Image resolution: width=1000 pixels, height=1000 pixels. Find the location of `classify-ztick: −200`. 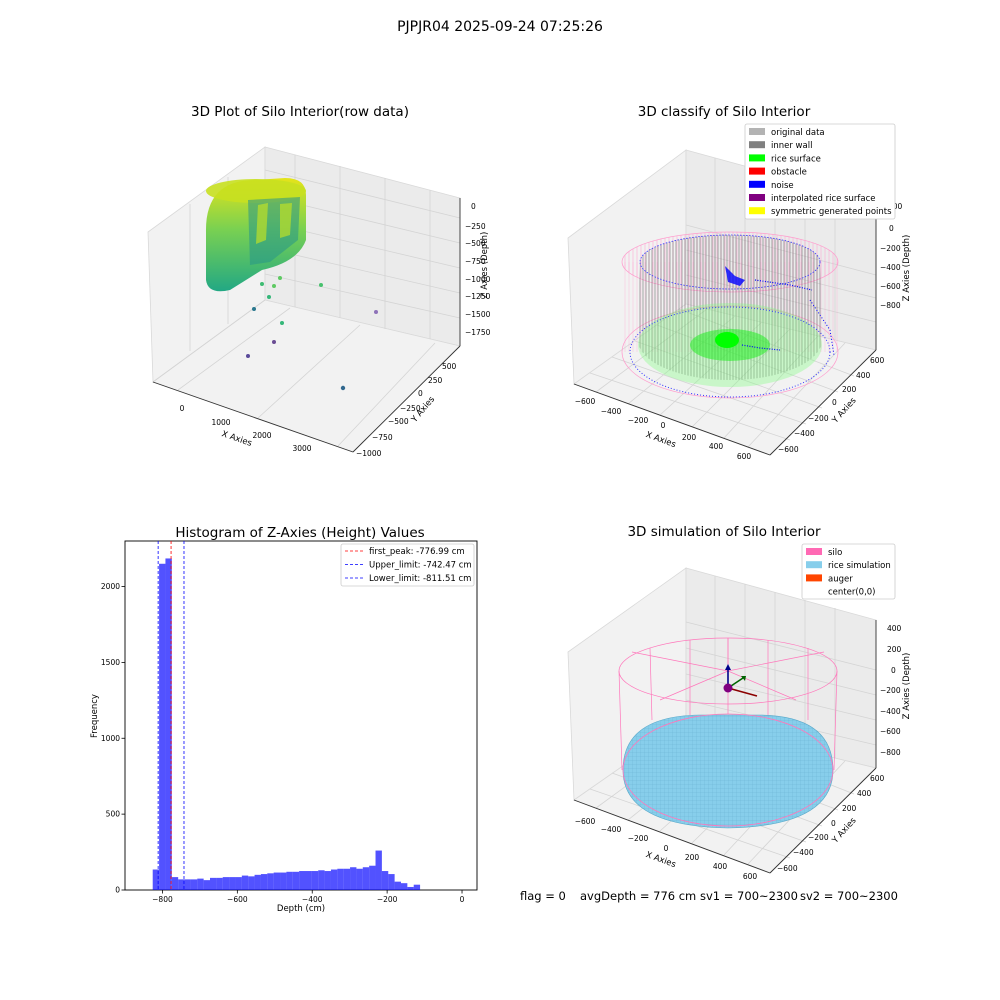

classify-ztick: −200 is located at coordinates (890, 248).